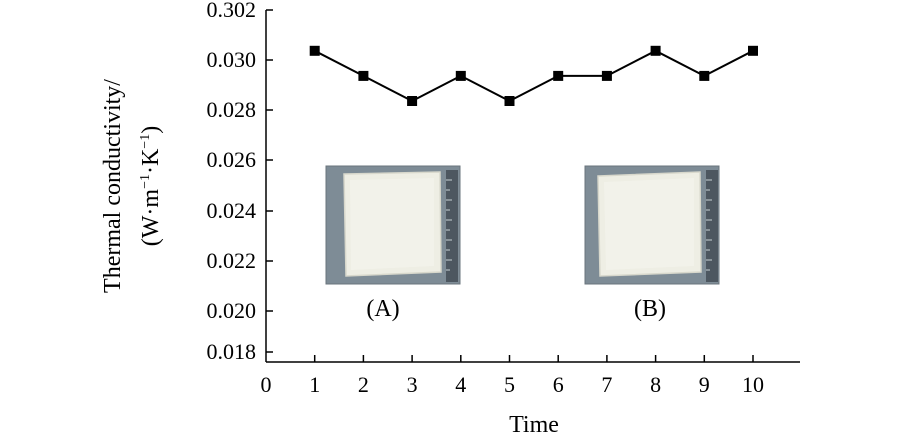 The height and width of the screenshot is (442, 900). What do you see at coordinates (460, 384) in the screenshot?
I see `x-tick-label: 4` at bounding box center [460, 384].